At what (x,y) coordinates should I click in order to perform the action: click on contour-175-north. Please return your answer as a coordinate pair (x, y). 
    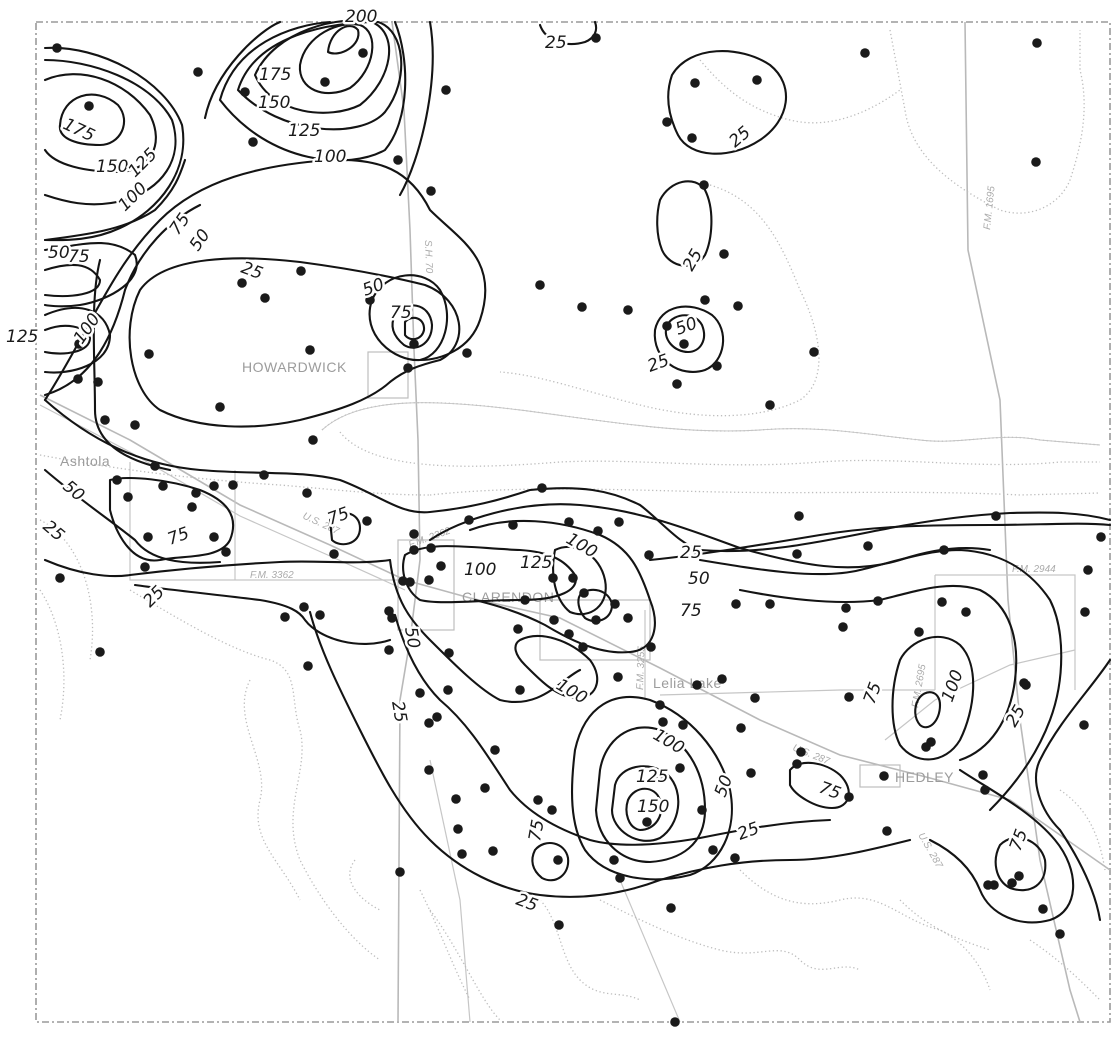
    Looking at the image, I should click on (336, 59).